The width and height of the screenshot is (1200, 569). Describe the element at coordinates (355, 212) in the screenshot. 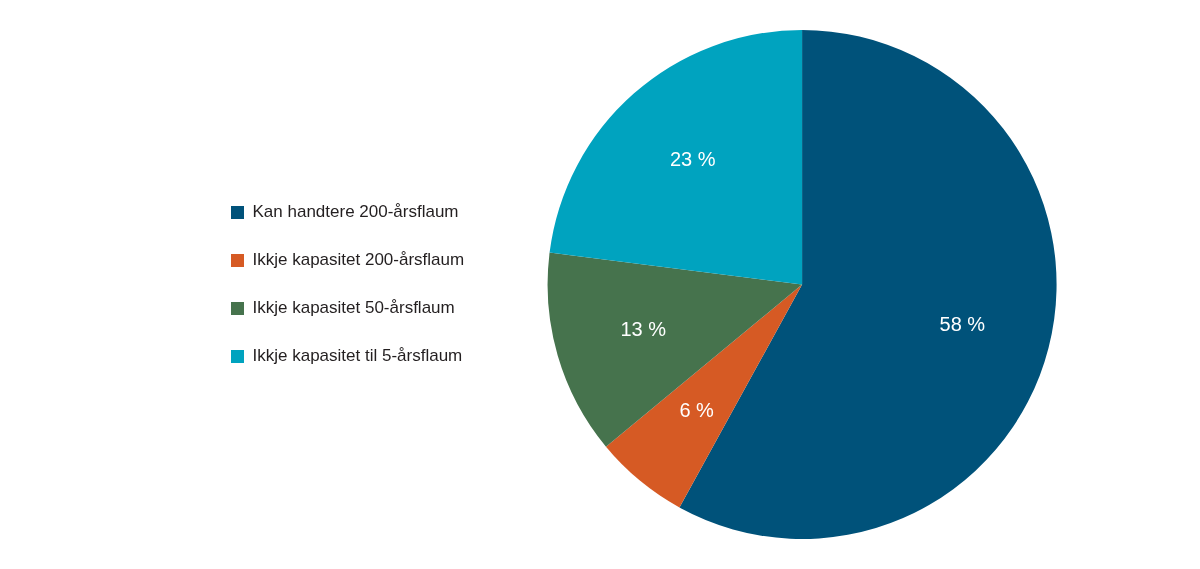

I see `legend-label: Kan handtere 200-årsflaum` at that location.